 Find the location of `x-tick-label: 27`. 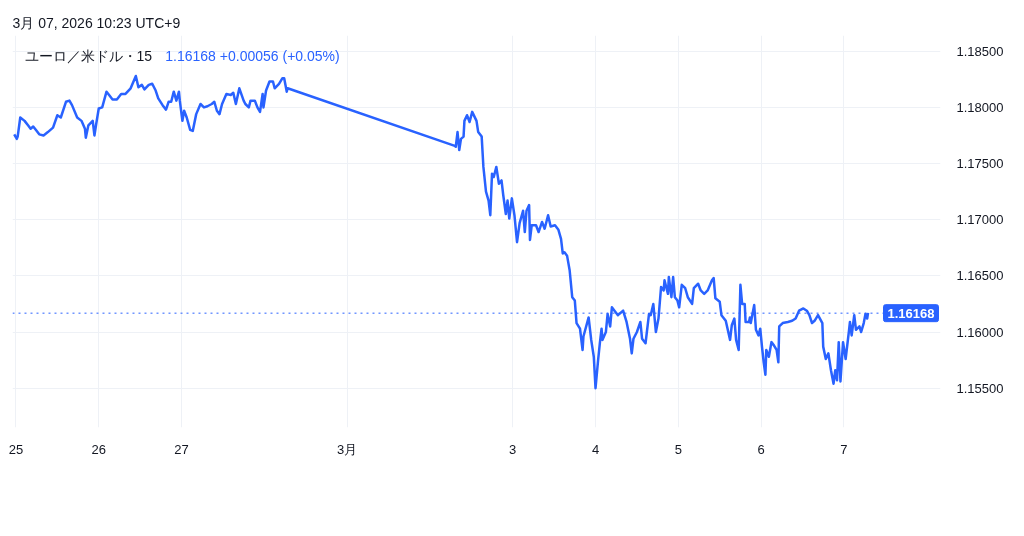

x-tick-label: 27 is located at coordinates (181, 449).